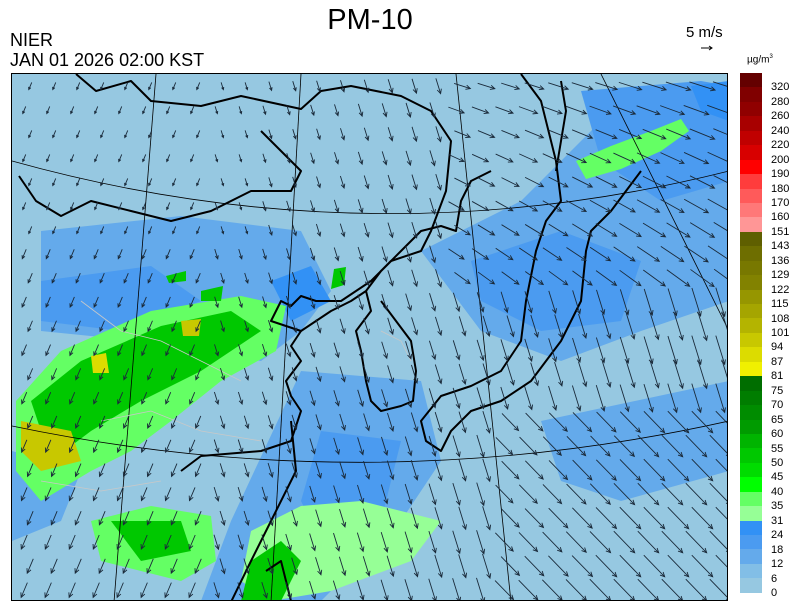 The height and width of the screenshot is (612, 799). I want to click on legend-label: 170, so click(780, 203).